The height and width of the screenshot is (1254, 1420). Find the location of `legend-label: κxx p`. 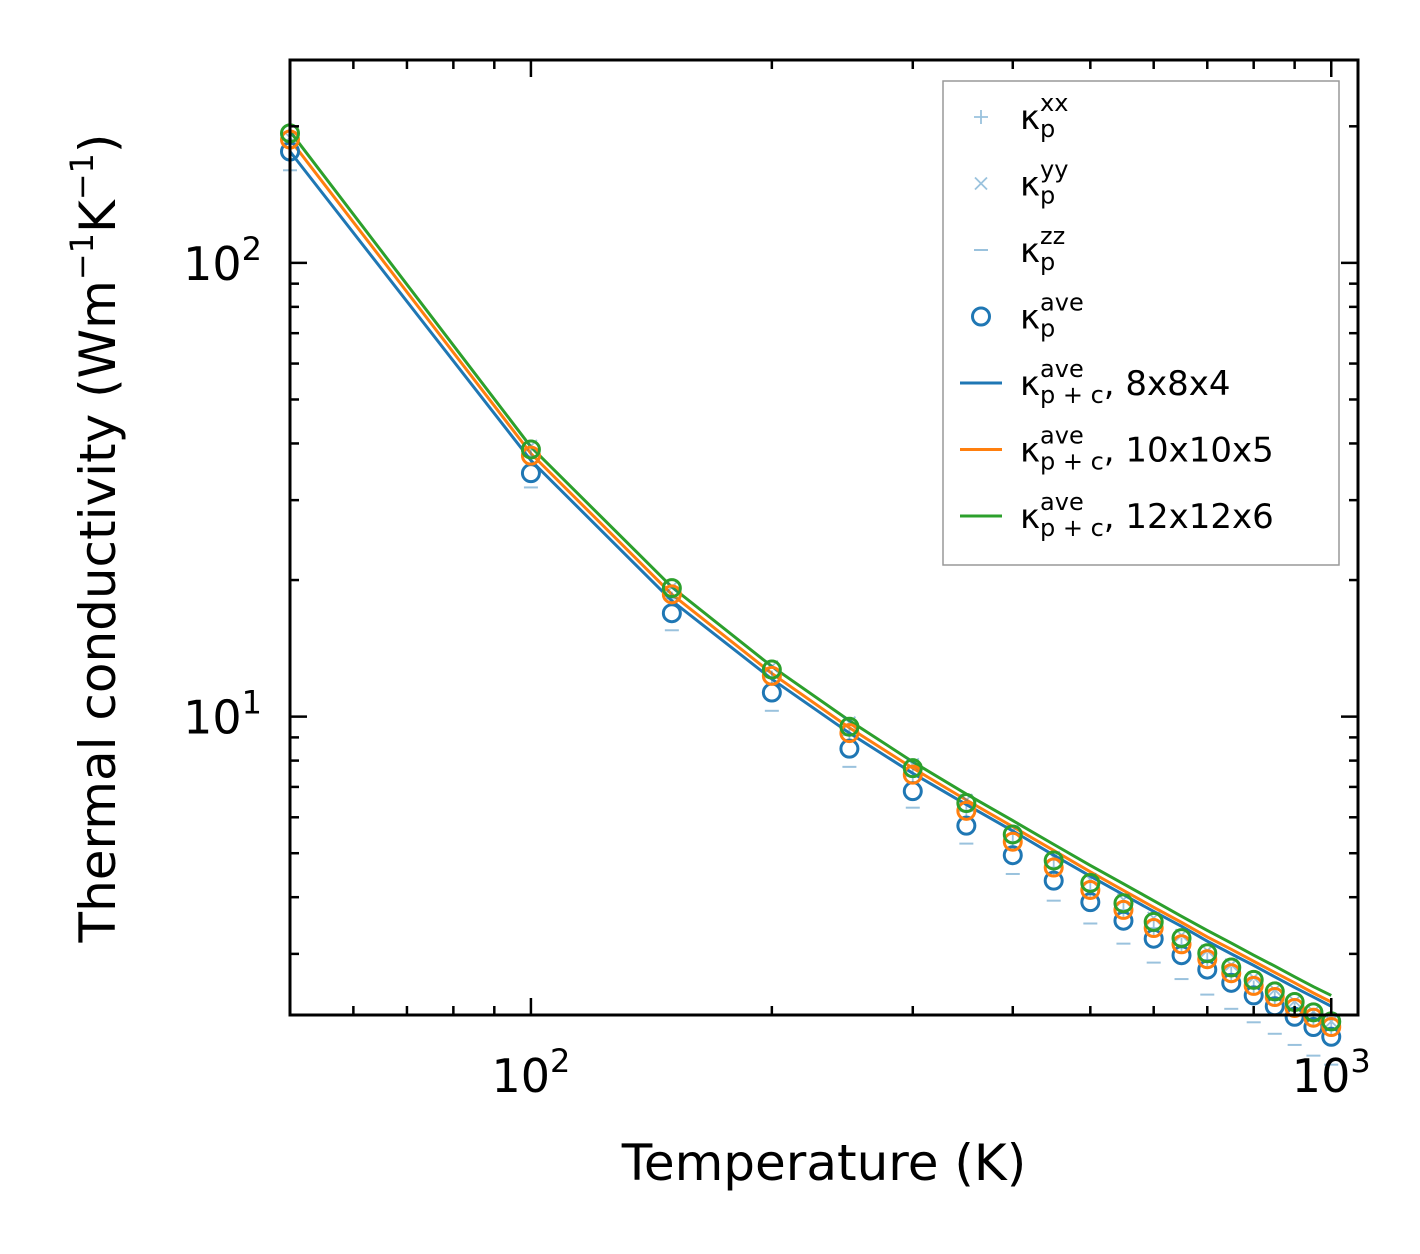

legend-label: κxx p is located at coordinates (1044, 116).